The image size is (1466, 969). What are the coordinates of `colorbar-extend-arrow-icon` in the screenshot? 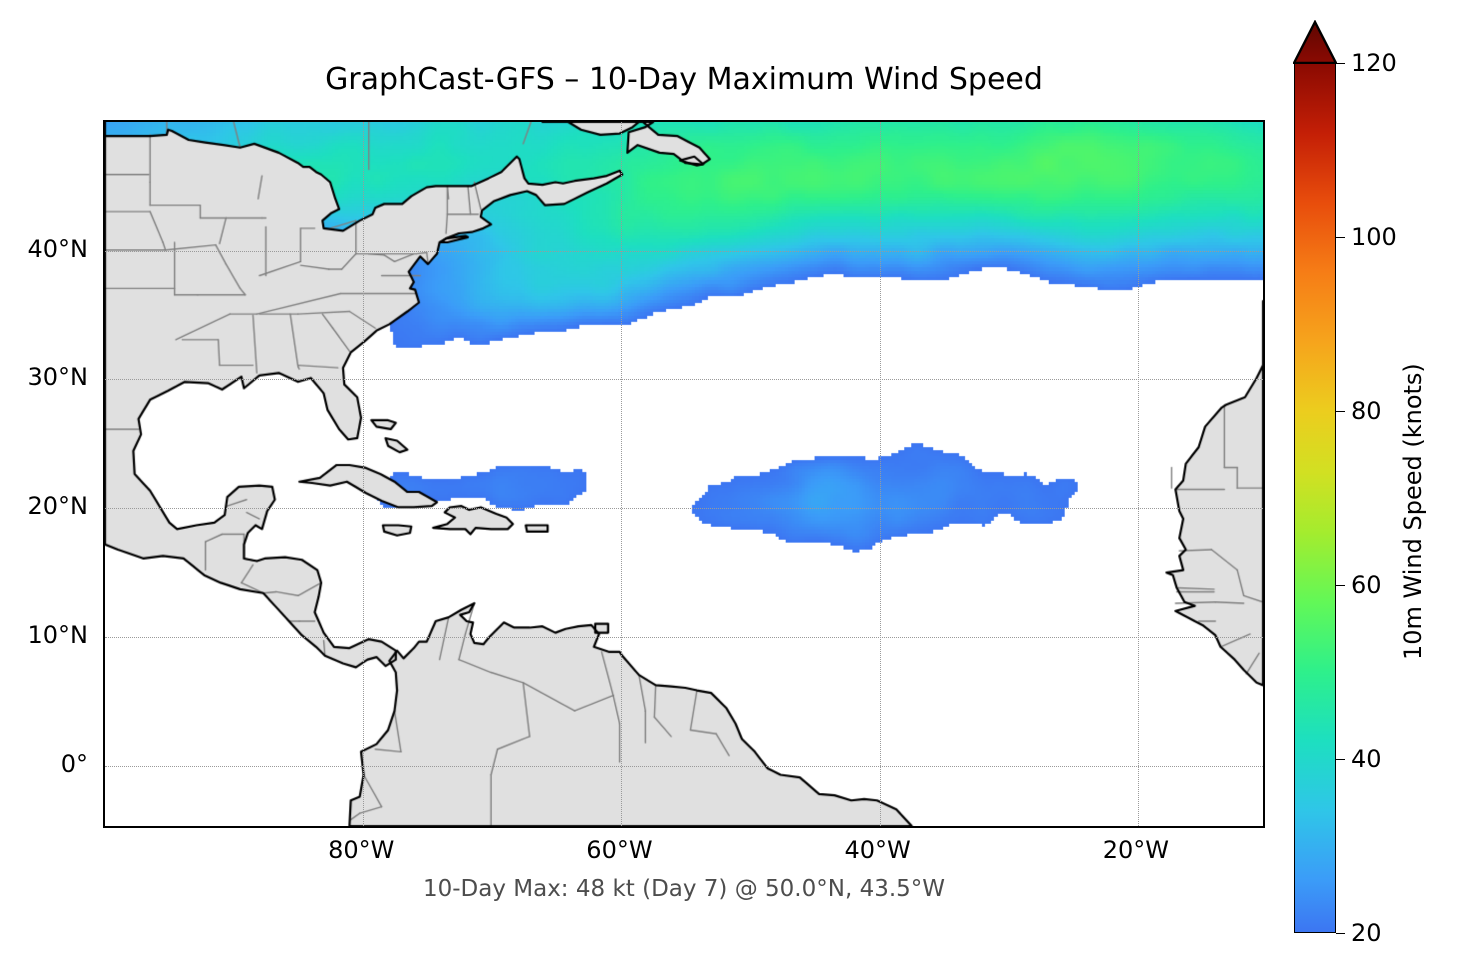 It's located at (1315, 42).